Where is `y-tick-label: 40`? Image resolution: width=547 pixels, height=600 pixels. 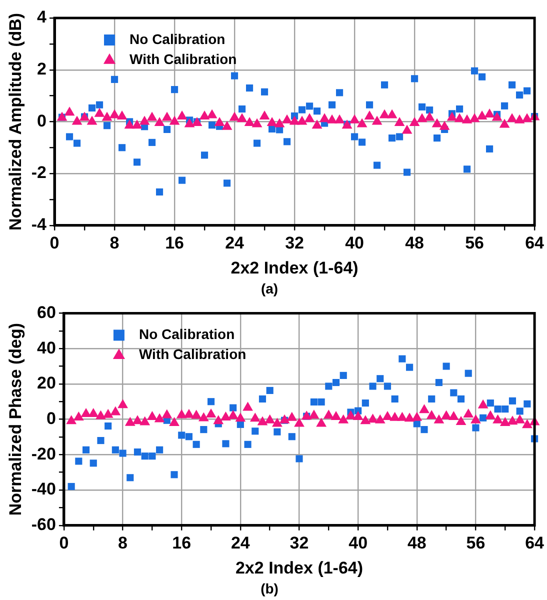 y-tick-label: 40 is located at coordinates (46, 348).